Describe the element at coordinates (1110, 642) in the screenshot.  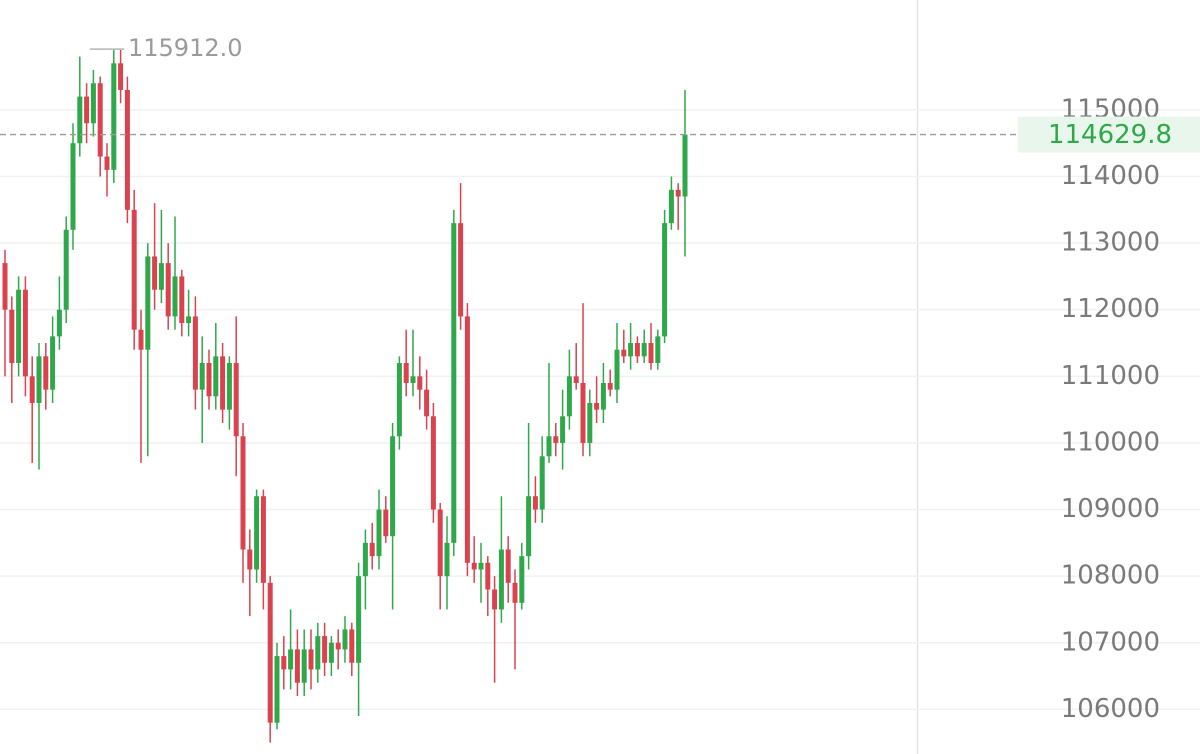
I see `y-tick-label: 107000` at that location.